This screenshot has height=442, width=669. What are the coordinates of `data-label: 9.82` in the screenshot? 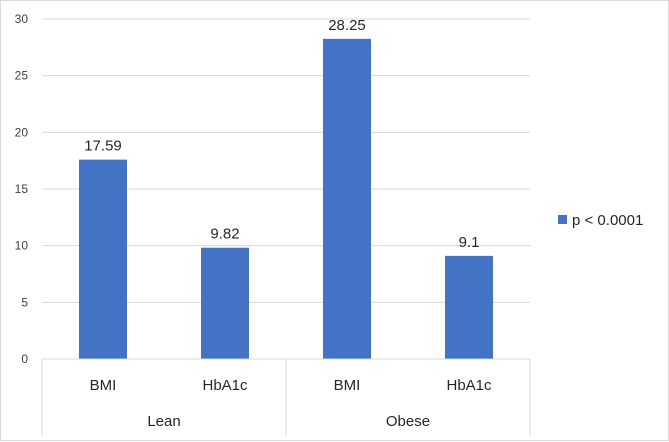 It's located at (224, 234).